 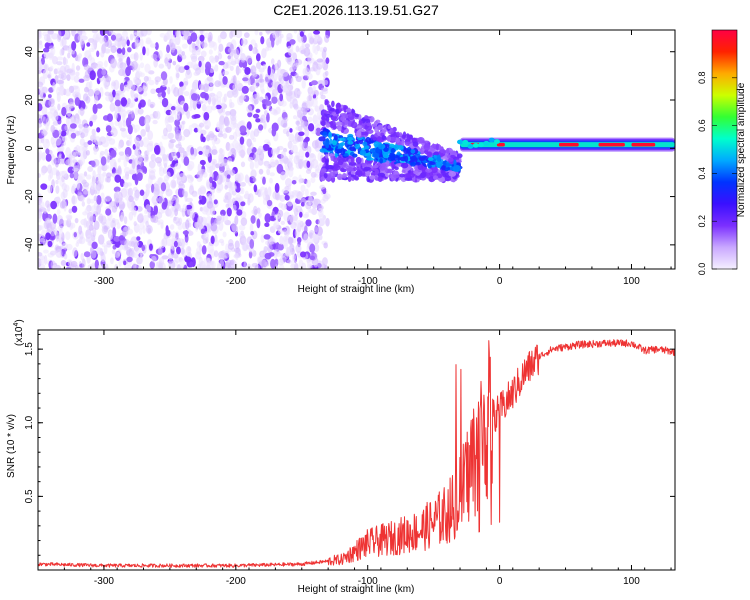 I want to click on colorbar-tick-label: 0.2, so click(x=702, y=221).